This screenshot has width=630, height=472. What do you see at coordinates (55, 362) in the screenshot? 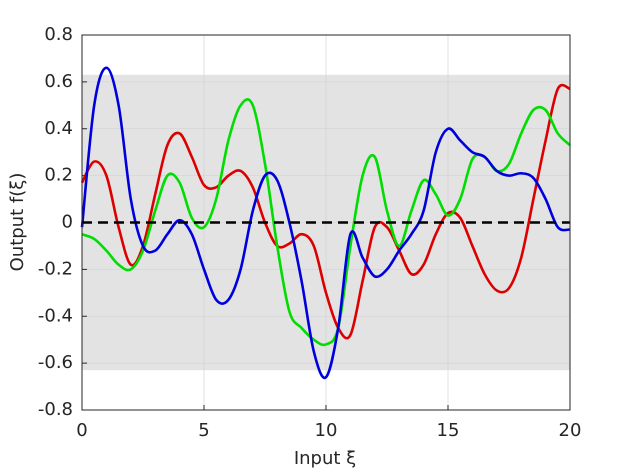
I see `y-tick-label: -0.6` at bounding box center [55, 362].